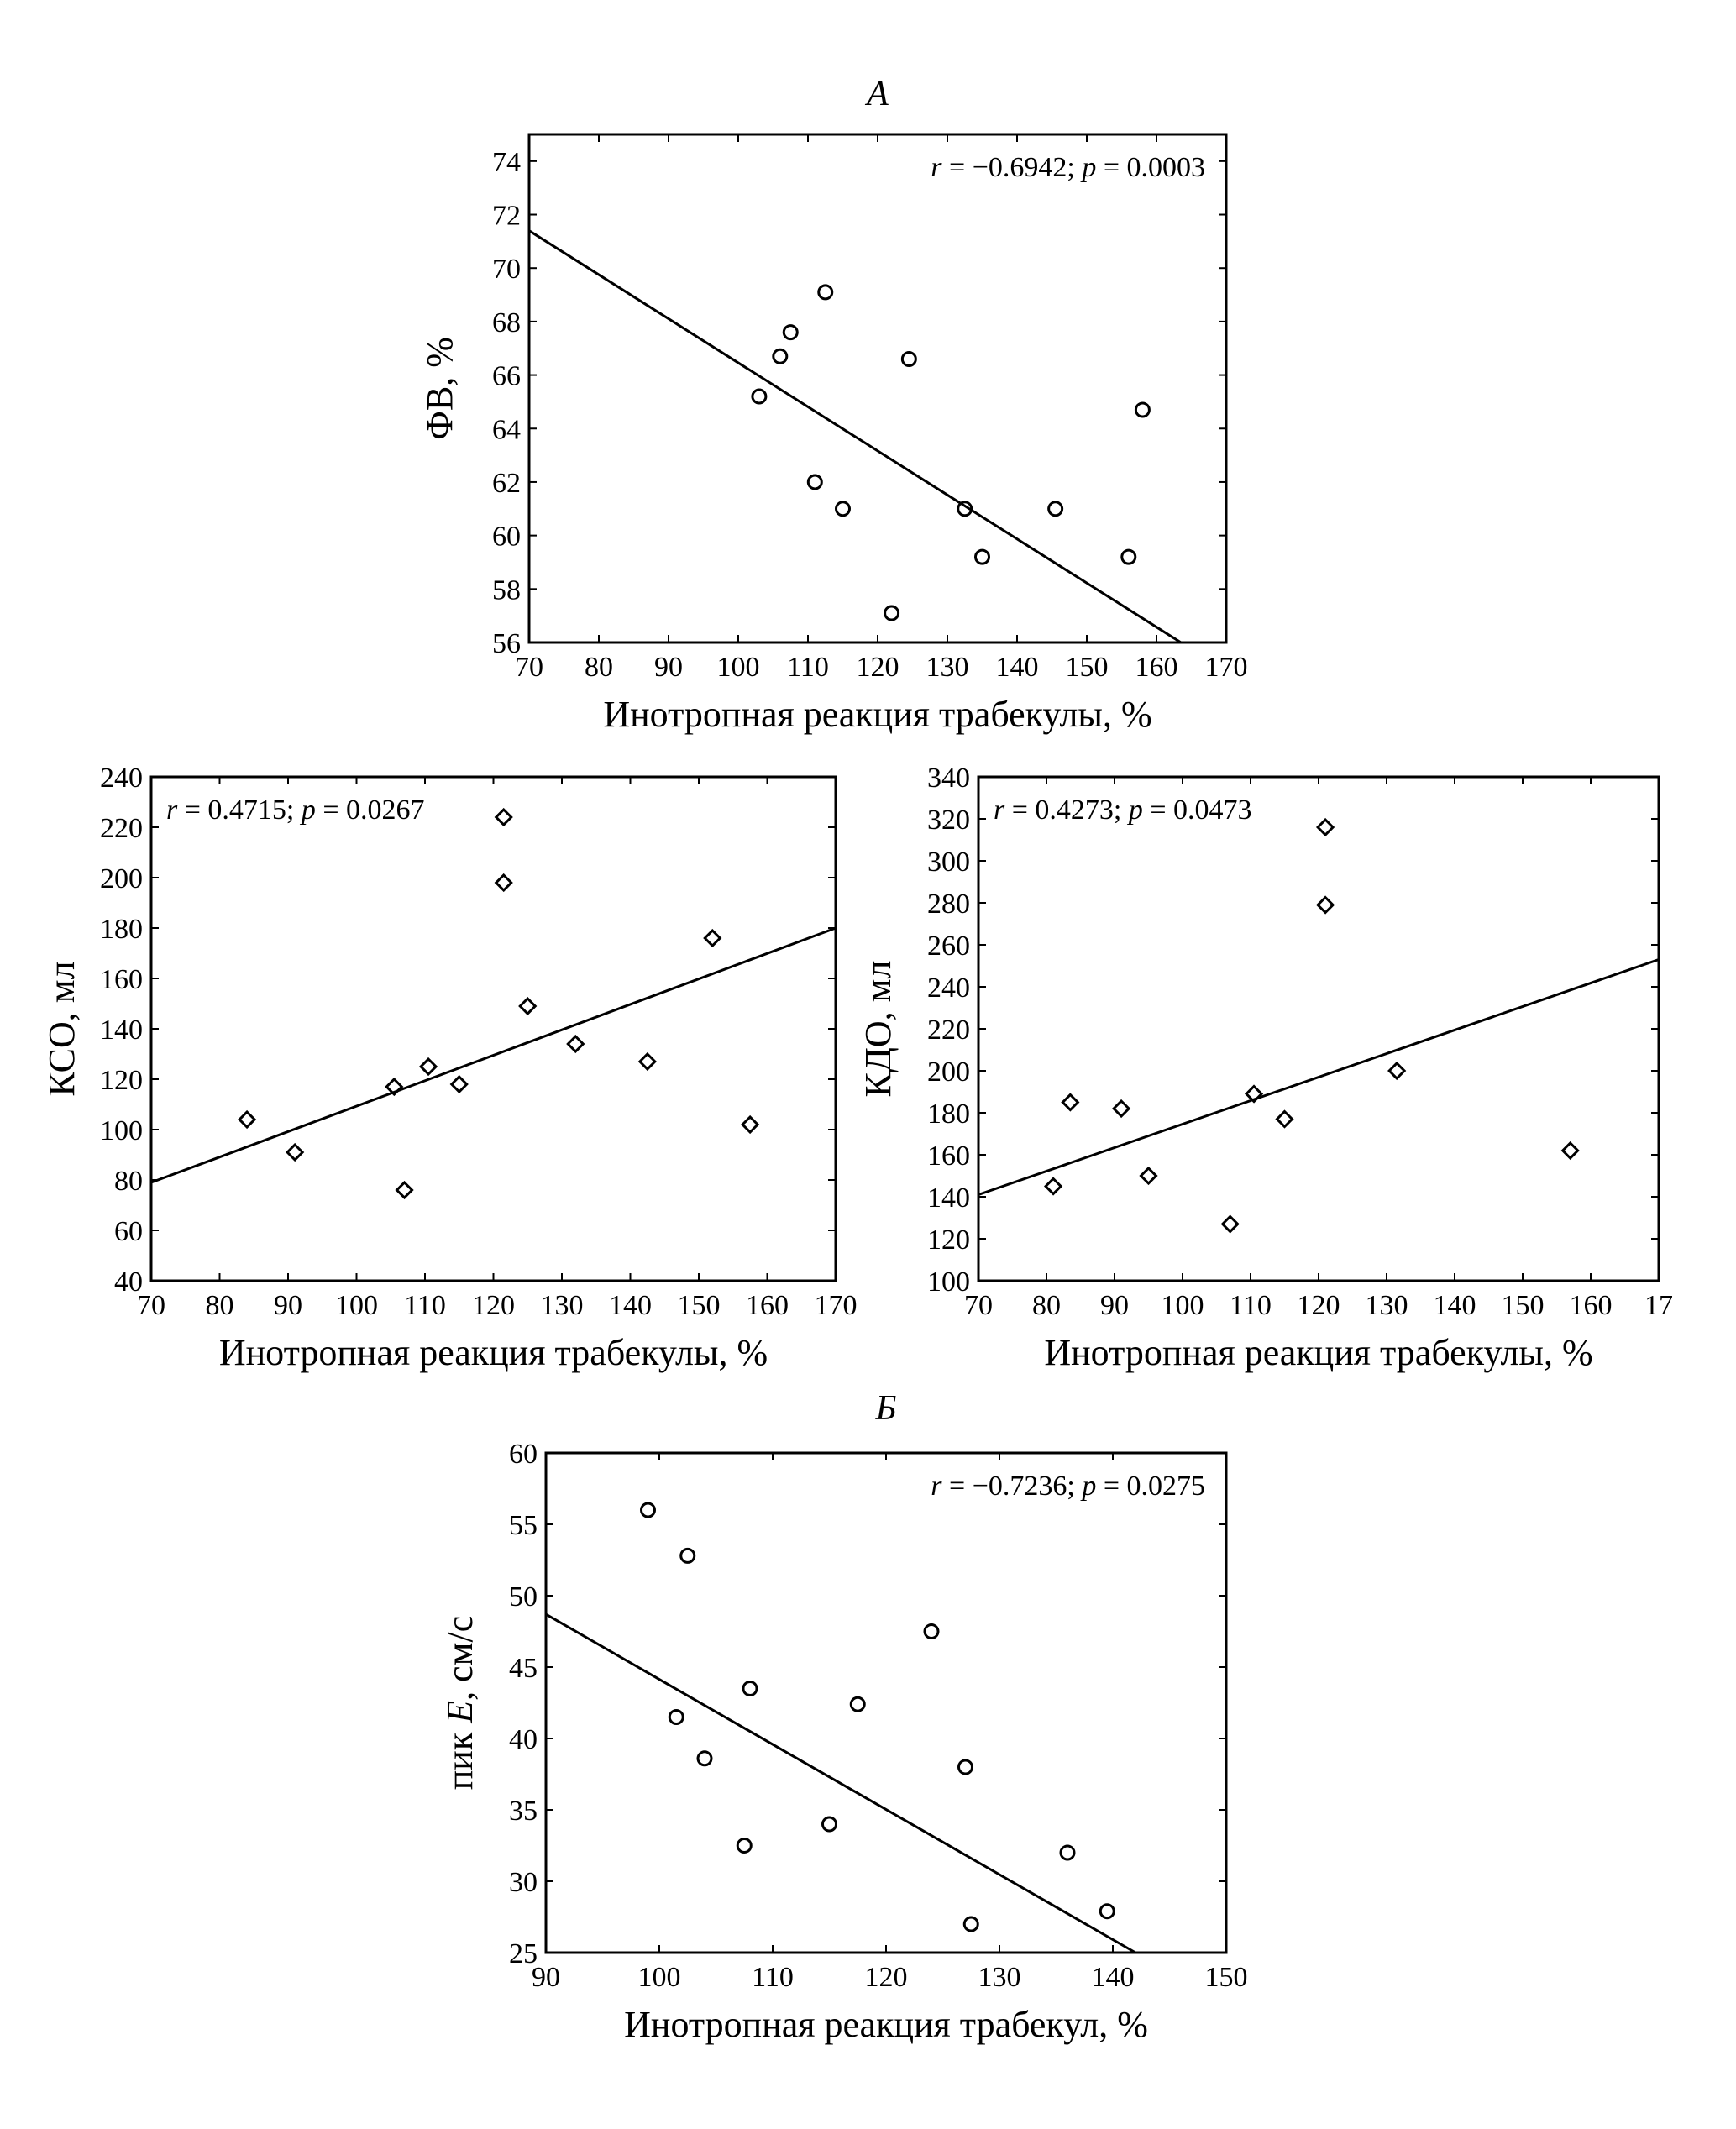 The width and height of the screenshot is (1736, 2129). Describe the element at coordinates (523, 1883) in the screenshot. I see `y-tick-label: 30` at that location.